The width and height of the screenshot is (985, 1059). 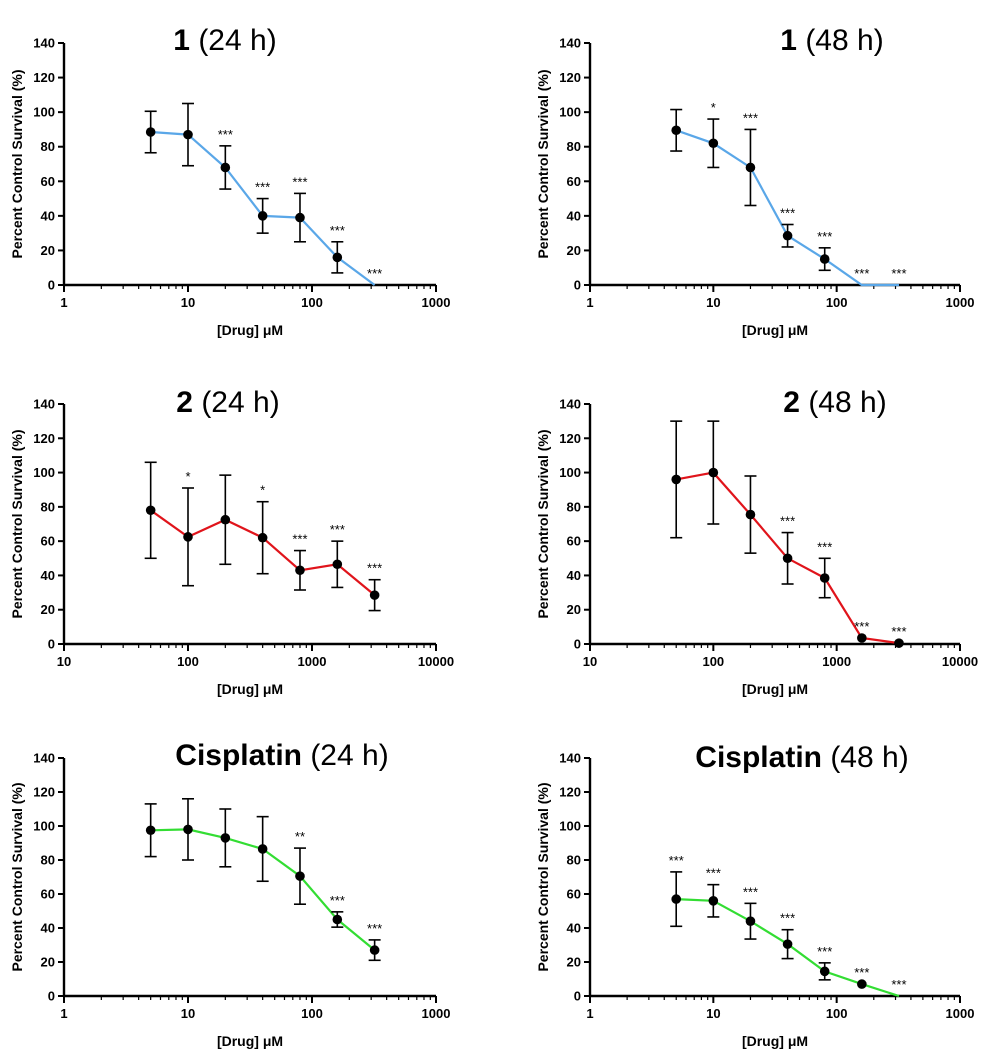 I want to click on chart-title: 2 (24 h), so click(x=227, y=402).